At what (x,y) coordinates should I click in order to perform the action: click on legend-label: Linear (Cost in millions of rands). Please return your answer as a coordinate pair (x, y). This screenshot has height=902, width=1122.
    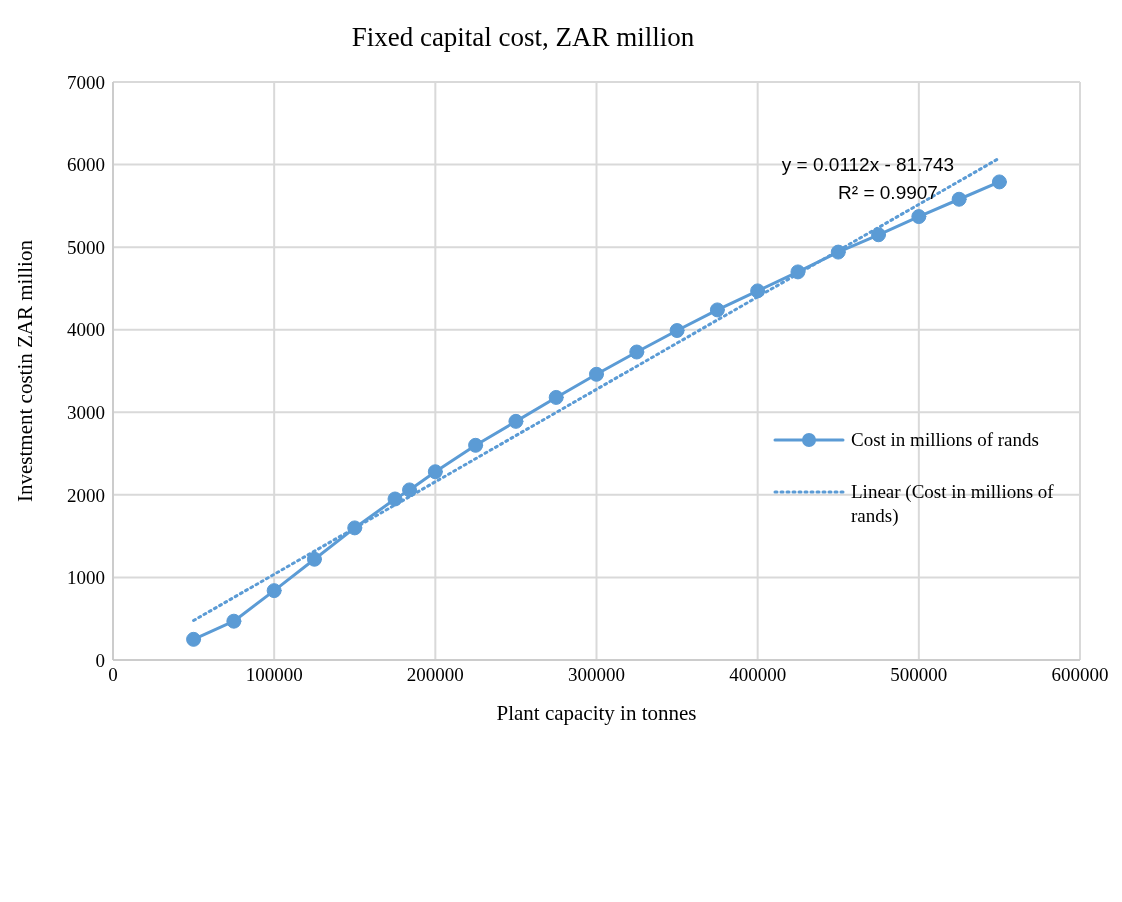
    Looking at the image, I should click on (953, 504).